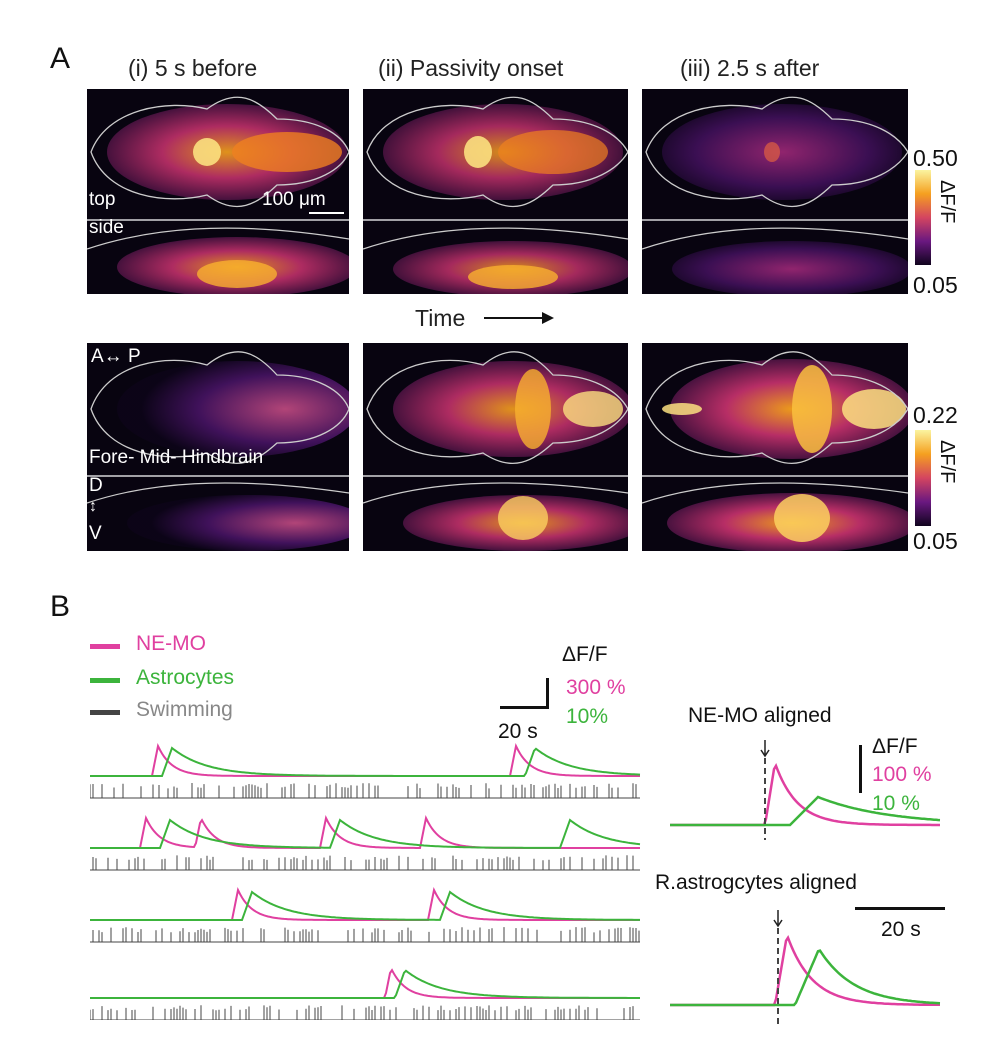 The height and width of the screenshot is (1041, 999). I want to click on dv-arrow-icon: ↕, so click(93, 506).